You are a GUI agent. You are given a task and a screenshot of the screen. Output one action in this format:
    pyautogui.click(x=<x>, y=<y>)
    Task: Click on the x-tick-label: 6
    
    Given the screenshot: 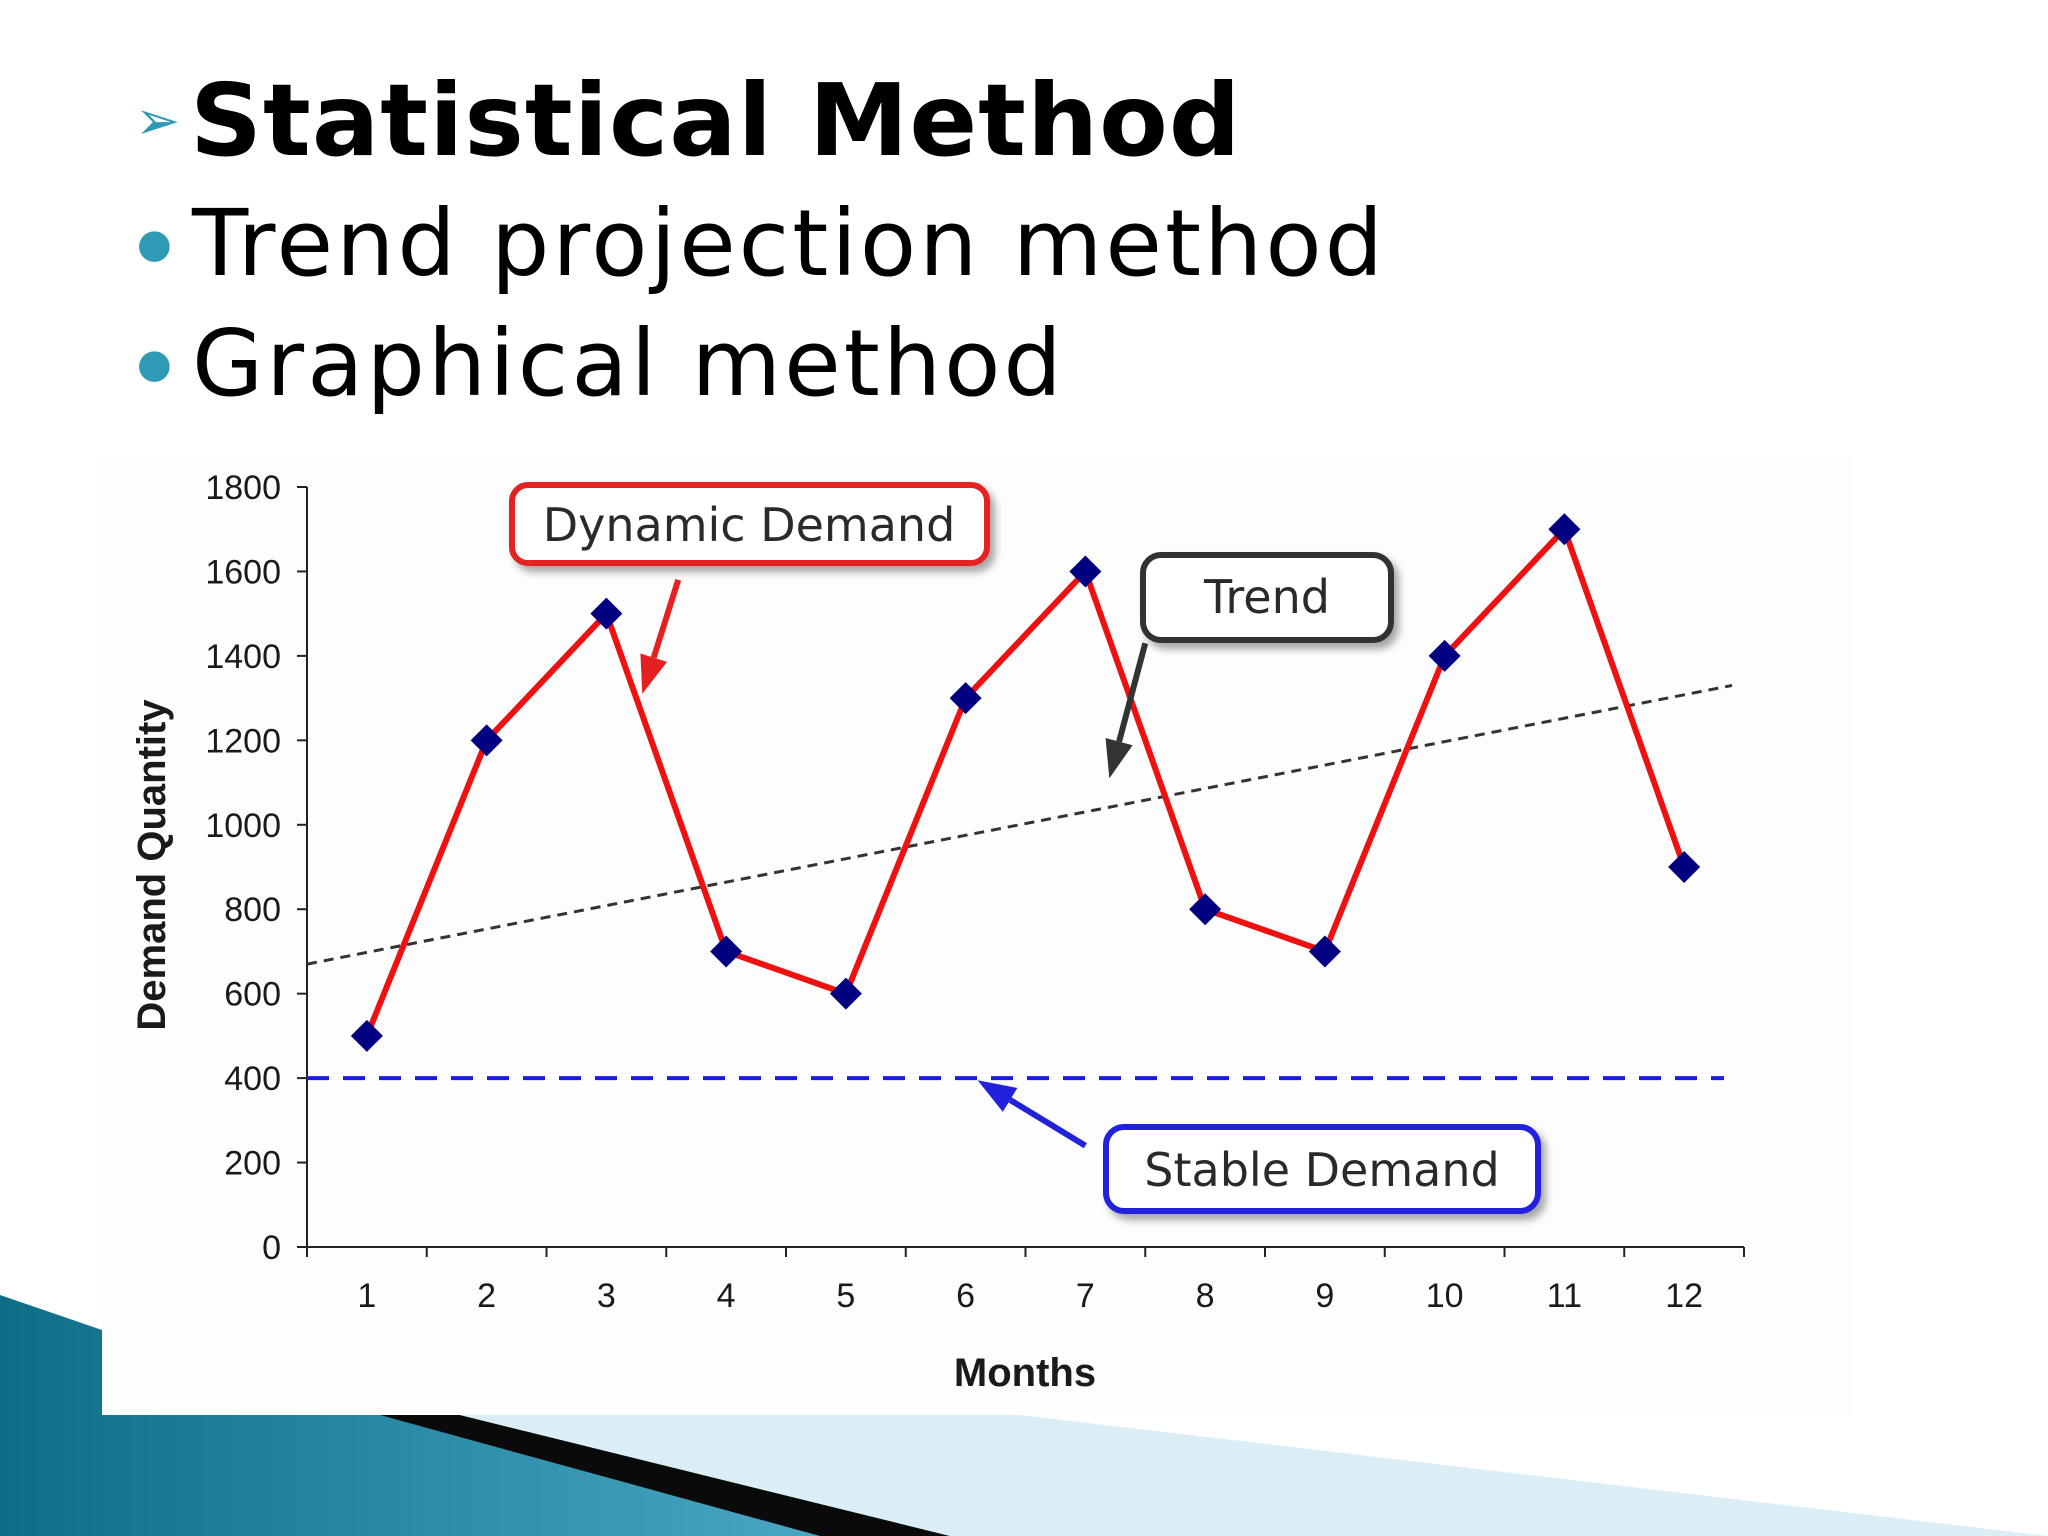 What is the action you would take?
    pyautogui.click(x=965, y=1296)
    